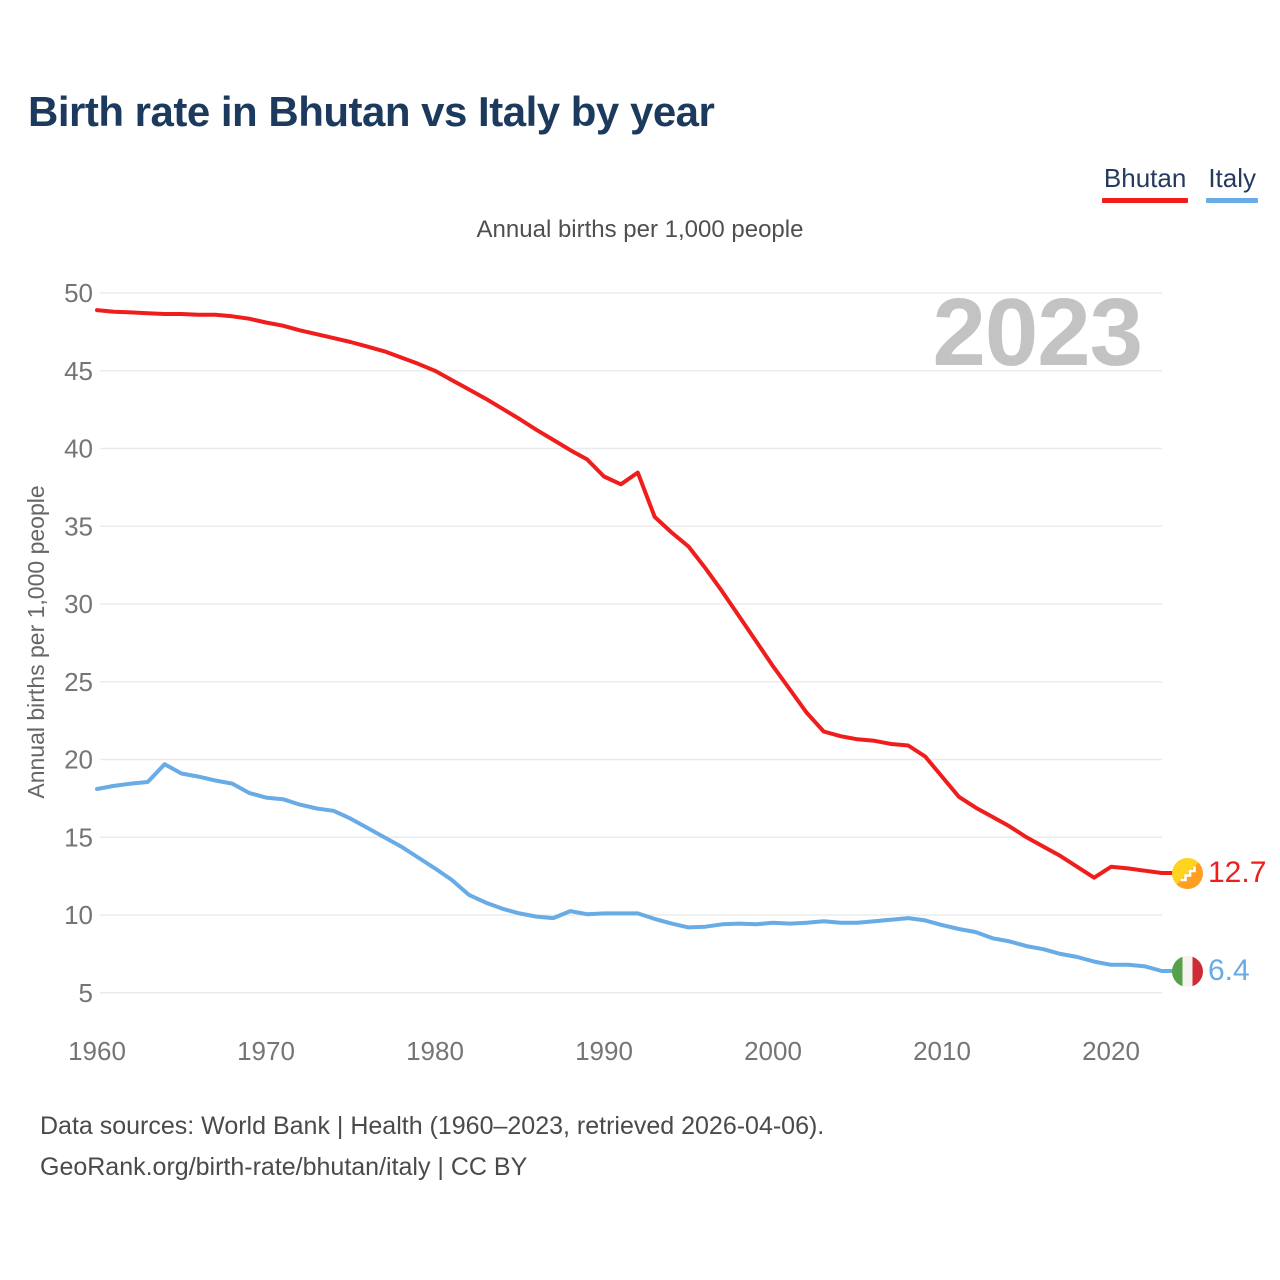 Image resolution: width=1280 pixels, height=1280 pixels. I want to click on x-tick-label: 1980, so click(435, 1051).